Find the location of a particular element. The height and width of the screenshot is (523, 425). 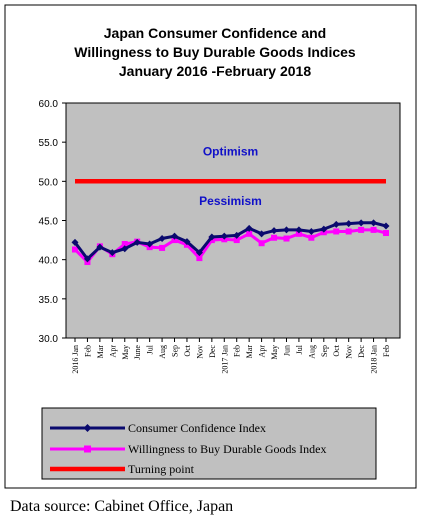

y-tick-label: 50.0 is located at coordinates (49, 182).